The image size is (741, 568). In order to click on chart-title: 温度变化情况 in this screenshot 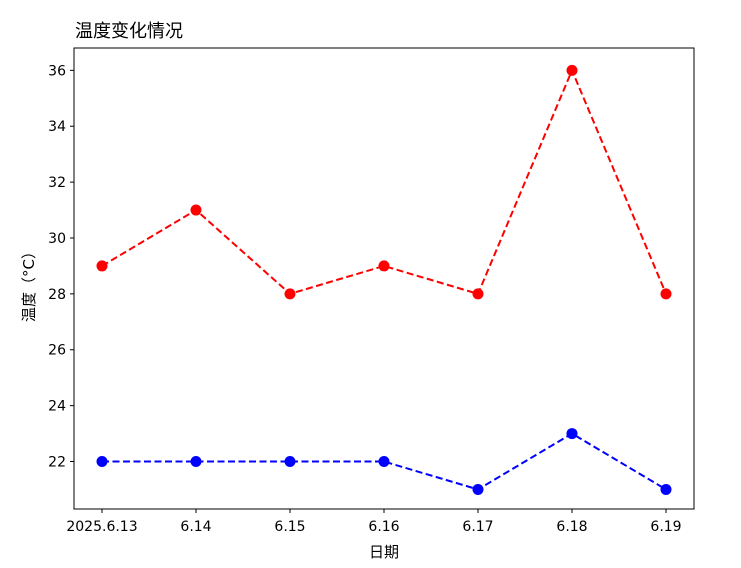, I will do `click(129, 31)`.